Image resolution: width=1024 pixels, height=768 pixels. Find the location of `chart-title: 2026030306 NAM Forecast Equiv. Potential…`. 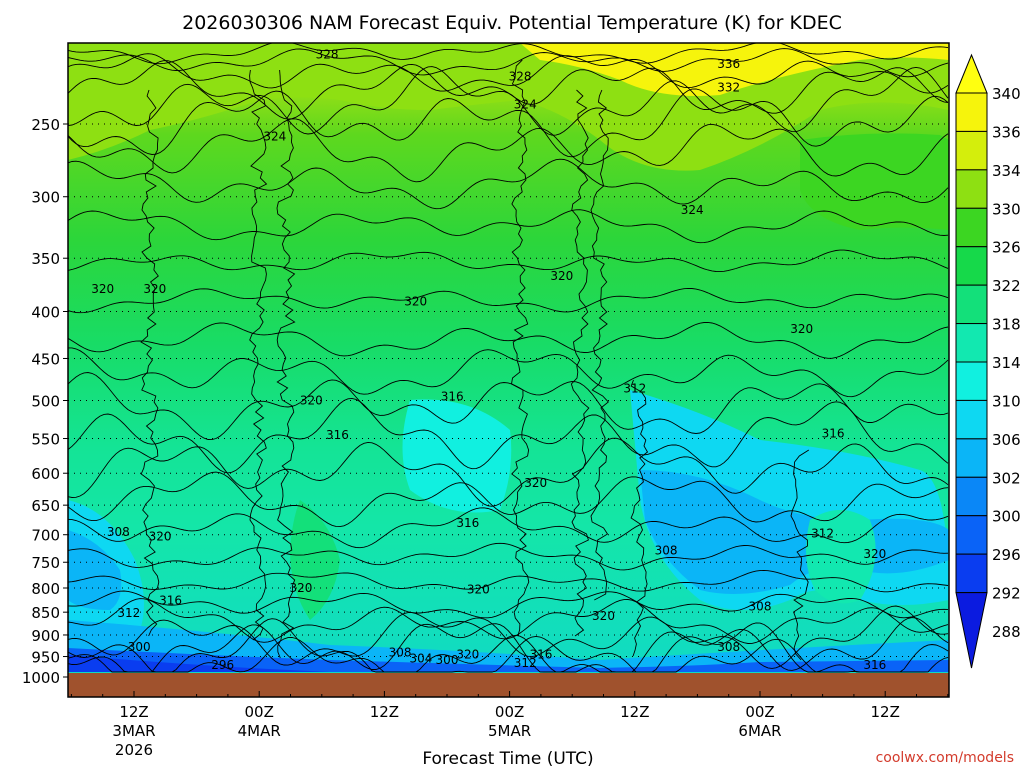

chart-title: 2026030306 NAM Forecast Equiv. Potential… is located at coordinates (512, 23).